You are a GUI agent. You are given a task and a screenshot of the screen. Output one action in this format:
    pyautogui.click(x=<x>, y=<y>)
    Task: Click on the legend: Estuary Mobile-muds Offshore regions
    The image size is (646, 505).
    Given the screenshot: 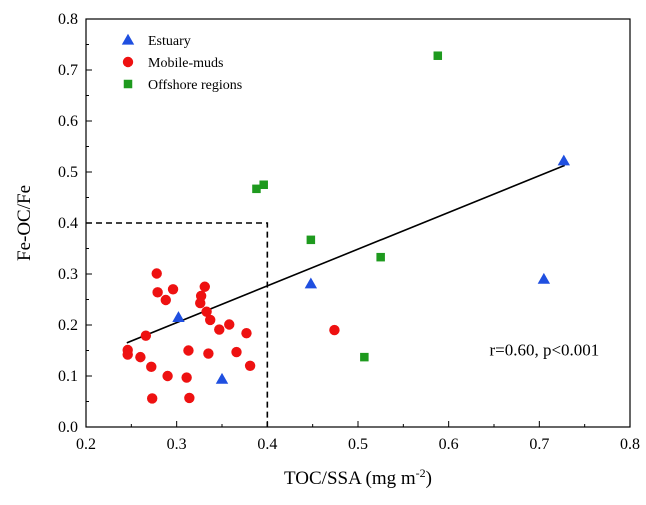 What is the action you would take?
    pyautogui.click(x=181, y=63)
    